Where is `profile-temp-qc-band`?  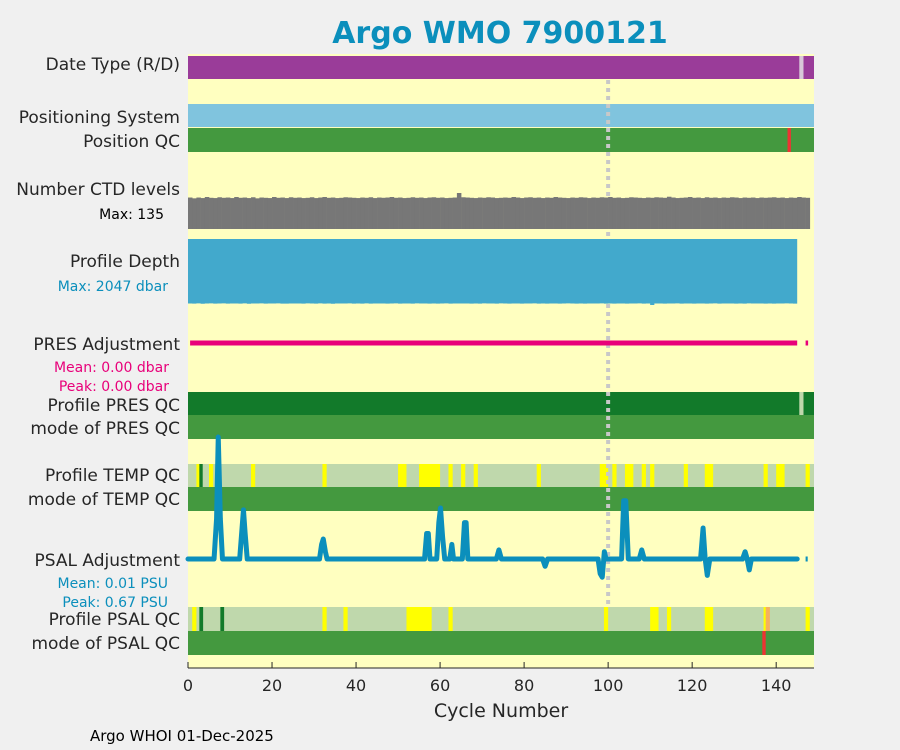
profile-temp-qc-band is located at coordinates (501, 475).